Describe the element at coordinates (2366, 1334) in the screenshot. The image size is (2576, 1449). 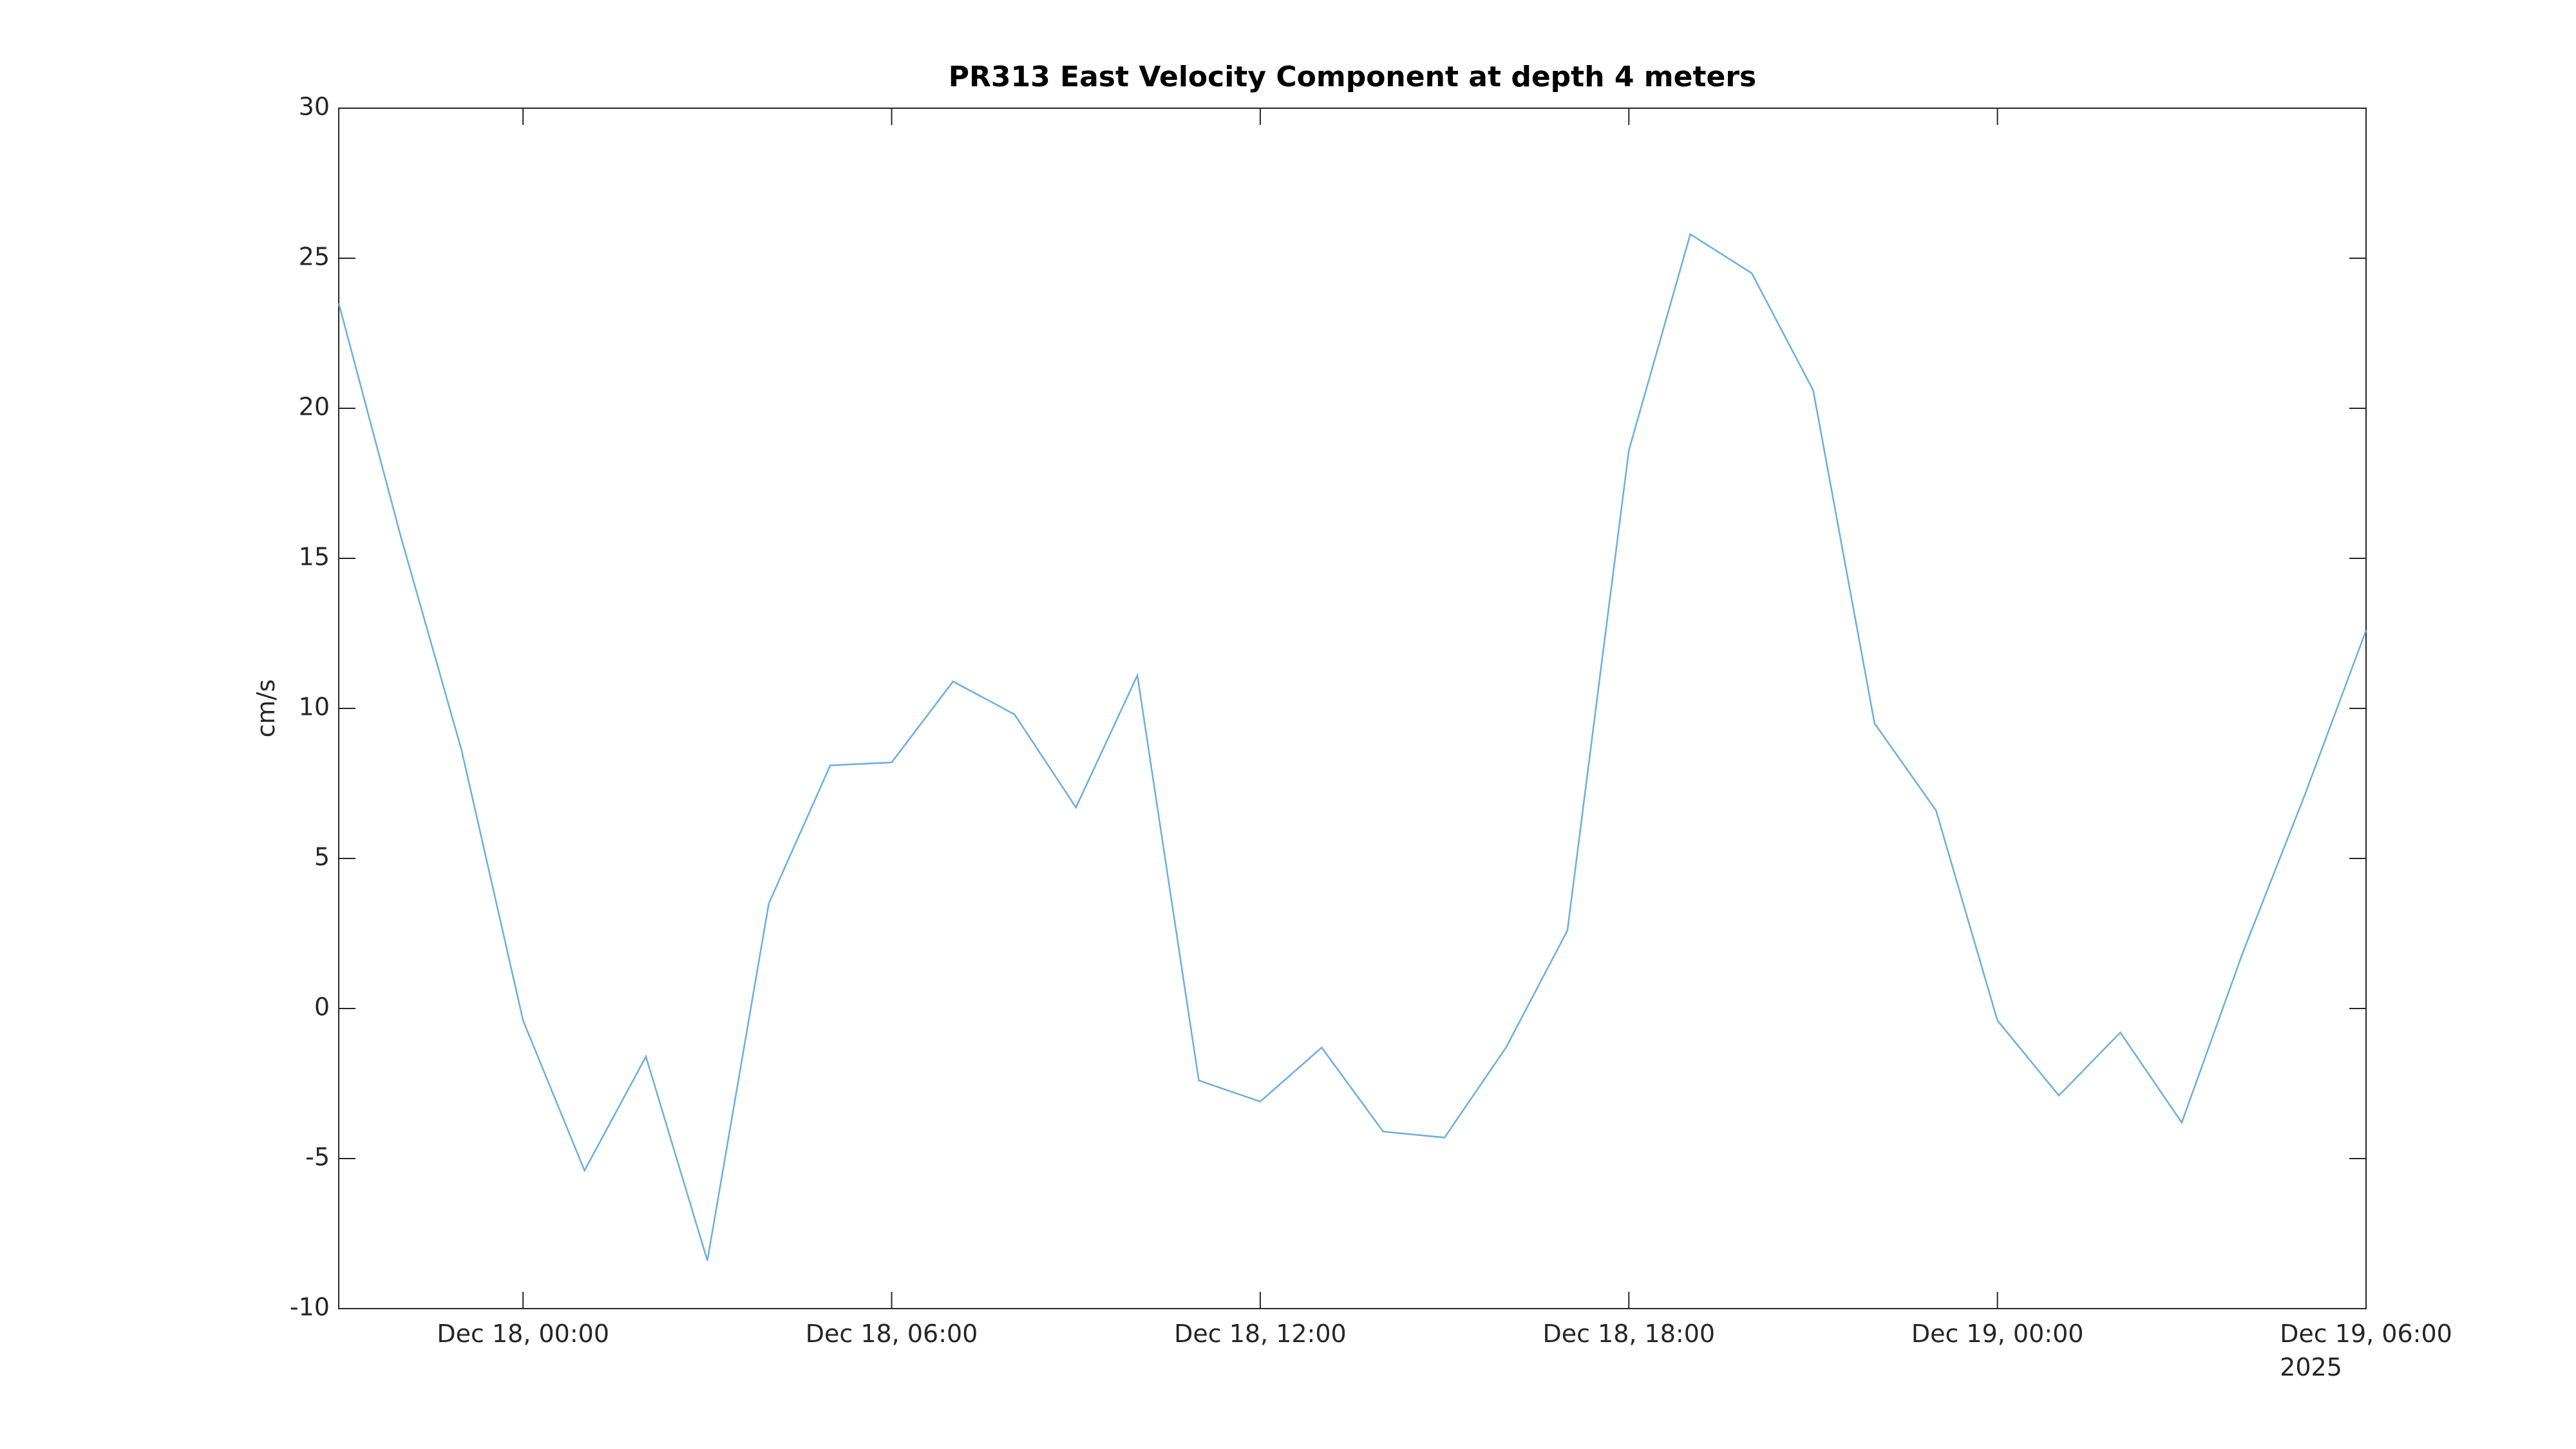
I see `x-tick-label: Dec 19, 06:00` at that location.